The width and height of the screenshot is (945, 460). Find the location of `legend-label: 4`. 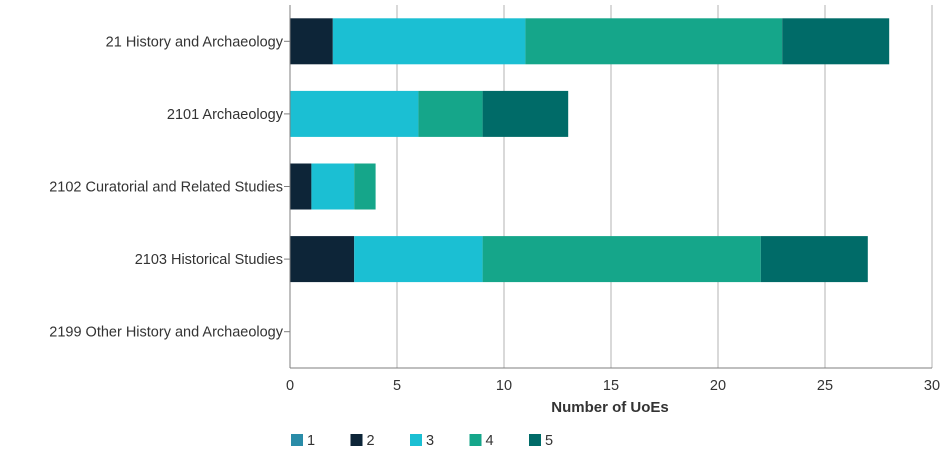

legend-label: 4 is located at coordinates (490, 441).